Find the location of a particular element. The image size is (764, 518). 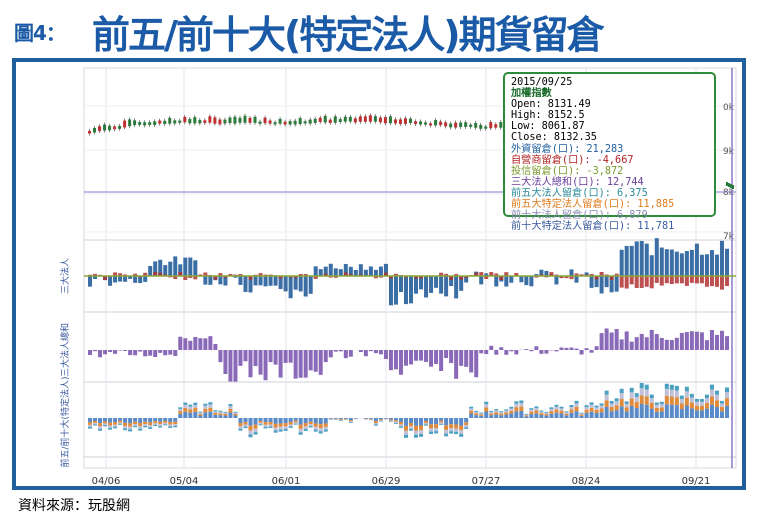

x-tick-label: 06/01 is located at coordinates (286, 481).